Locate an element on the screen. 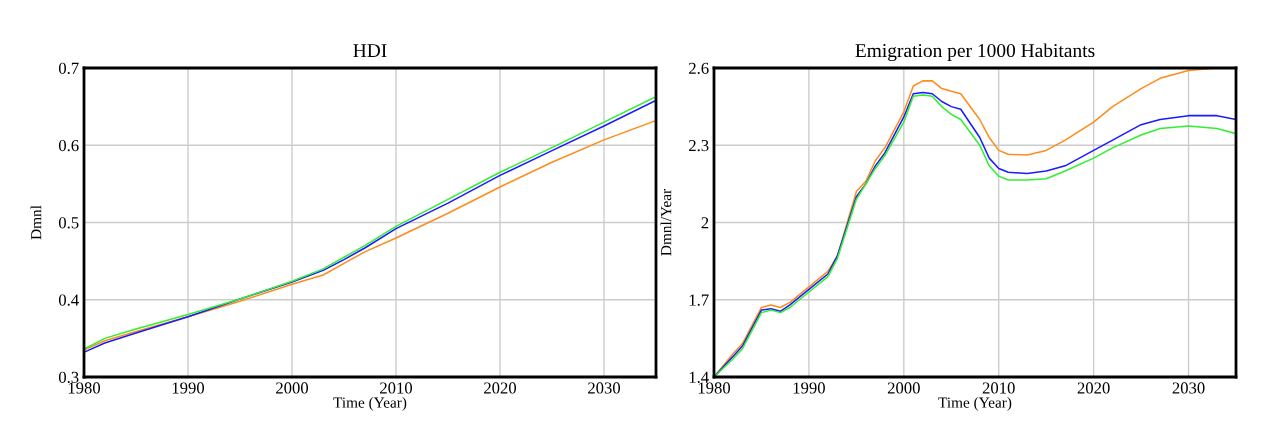  y-tick-label: 0.5 is located at coordinates (68, 223).